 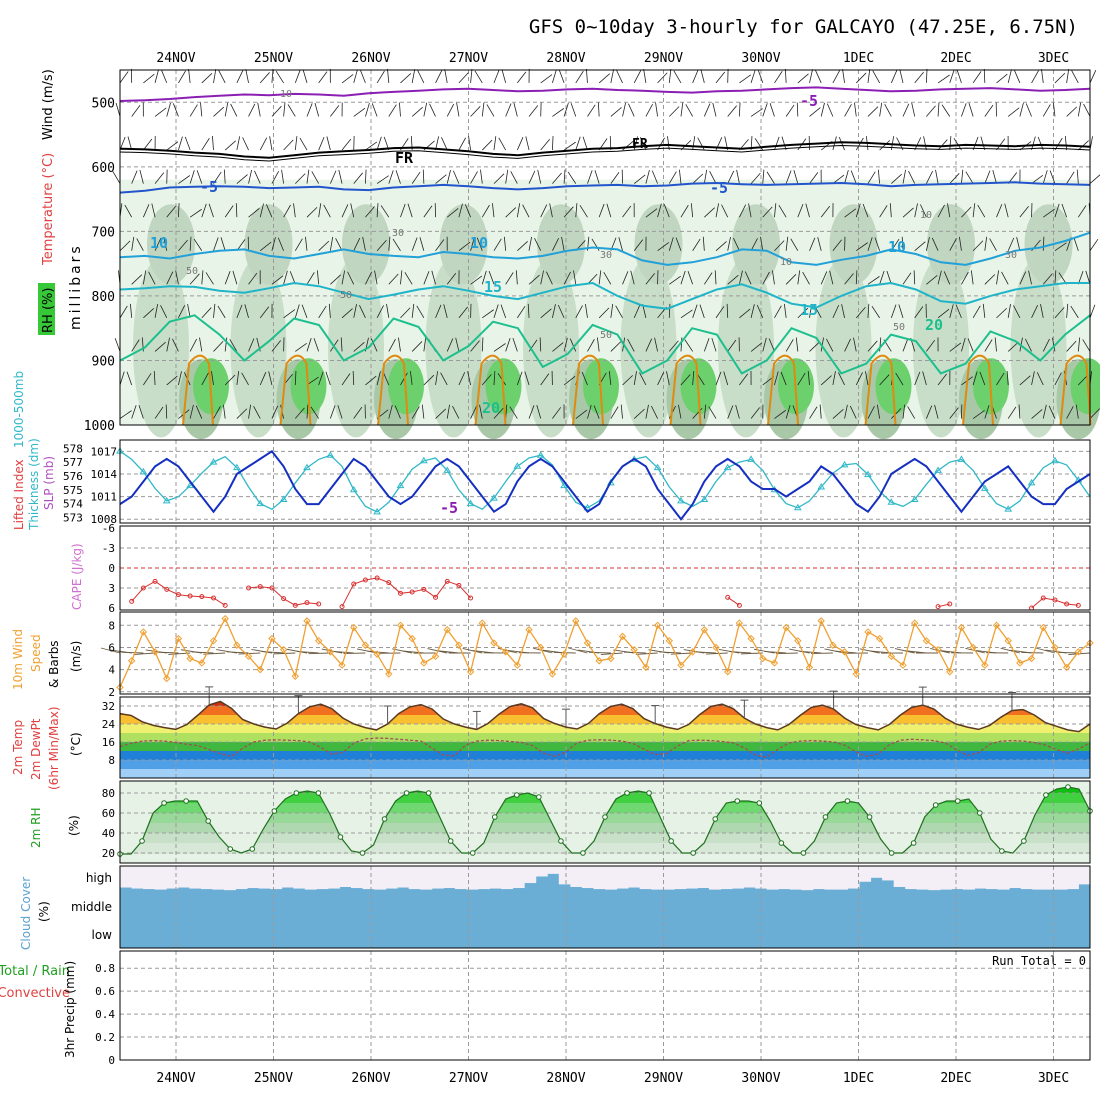 I want to click on isotherm-line, so click(x=605, y=150).